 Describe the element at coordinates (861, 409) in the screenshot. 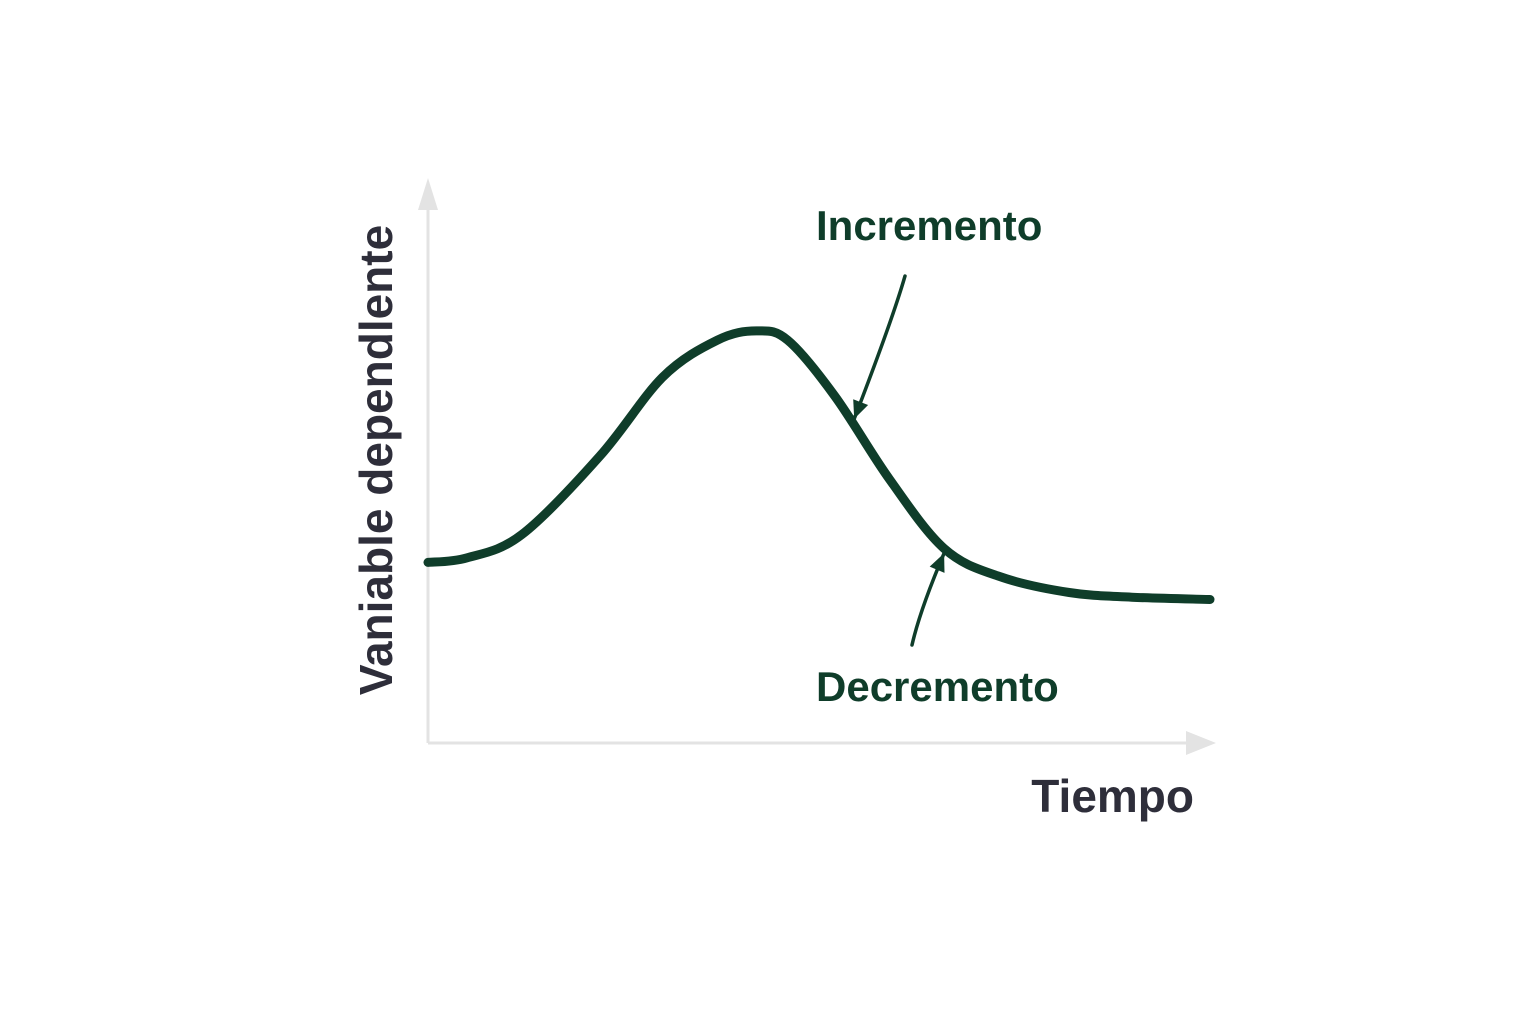

I see `annotation-incremento-arrowhead` at that location.